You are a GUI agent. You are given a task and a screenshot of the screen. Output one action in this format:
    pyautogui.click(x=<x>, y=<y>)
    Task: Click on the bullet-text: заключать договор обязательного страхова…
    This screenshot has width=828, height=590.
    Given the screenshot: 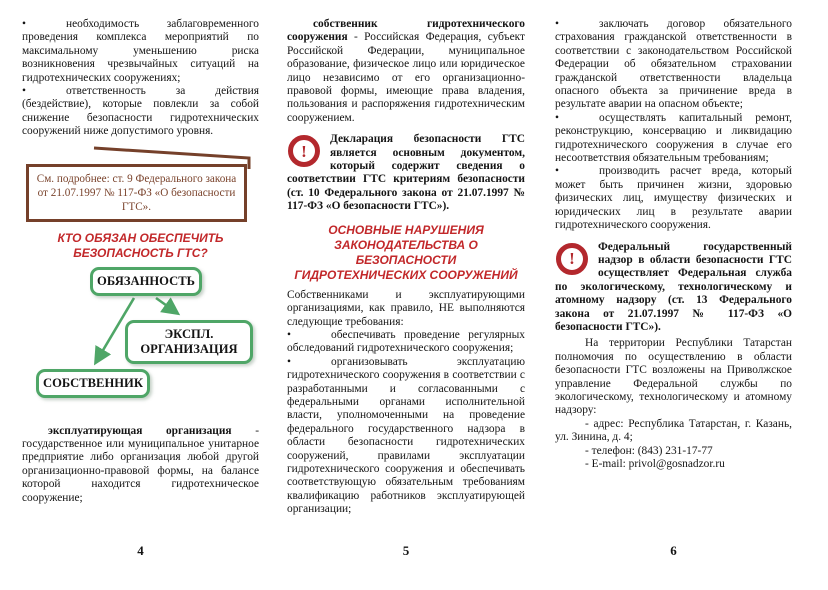 What is the action you would take?
    pyautogui.click(x=673, y=64)
    